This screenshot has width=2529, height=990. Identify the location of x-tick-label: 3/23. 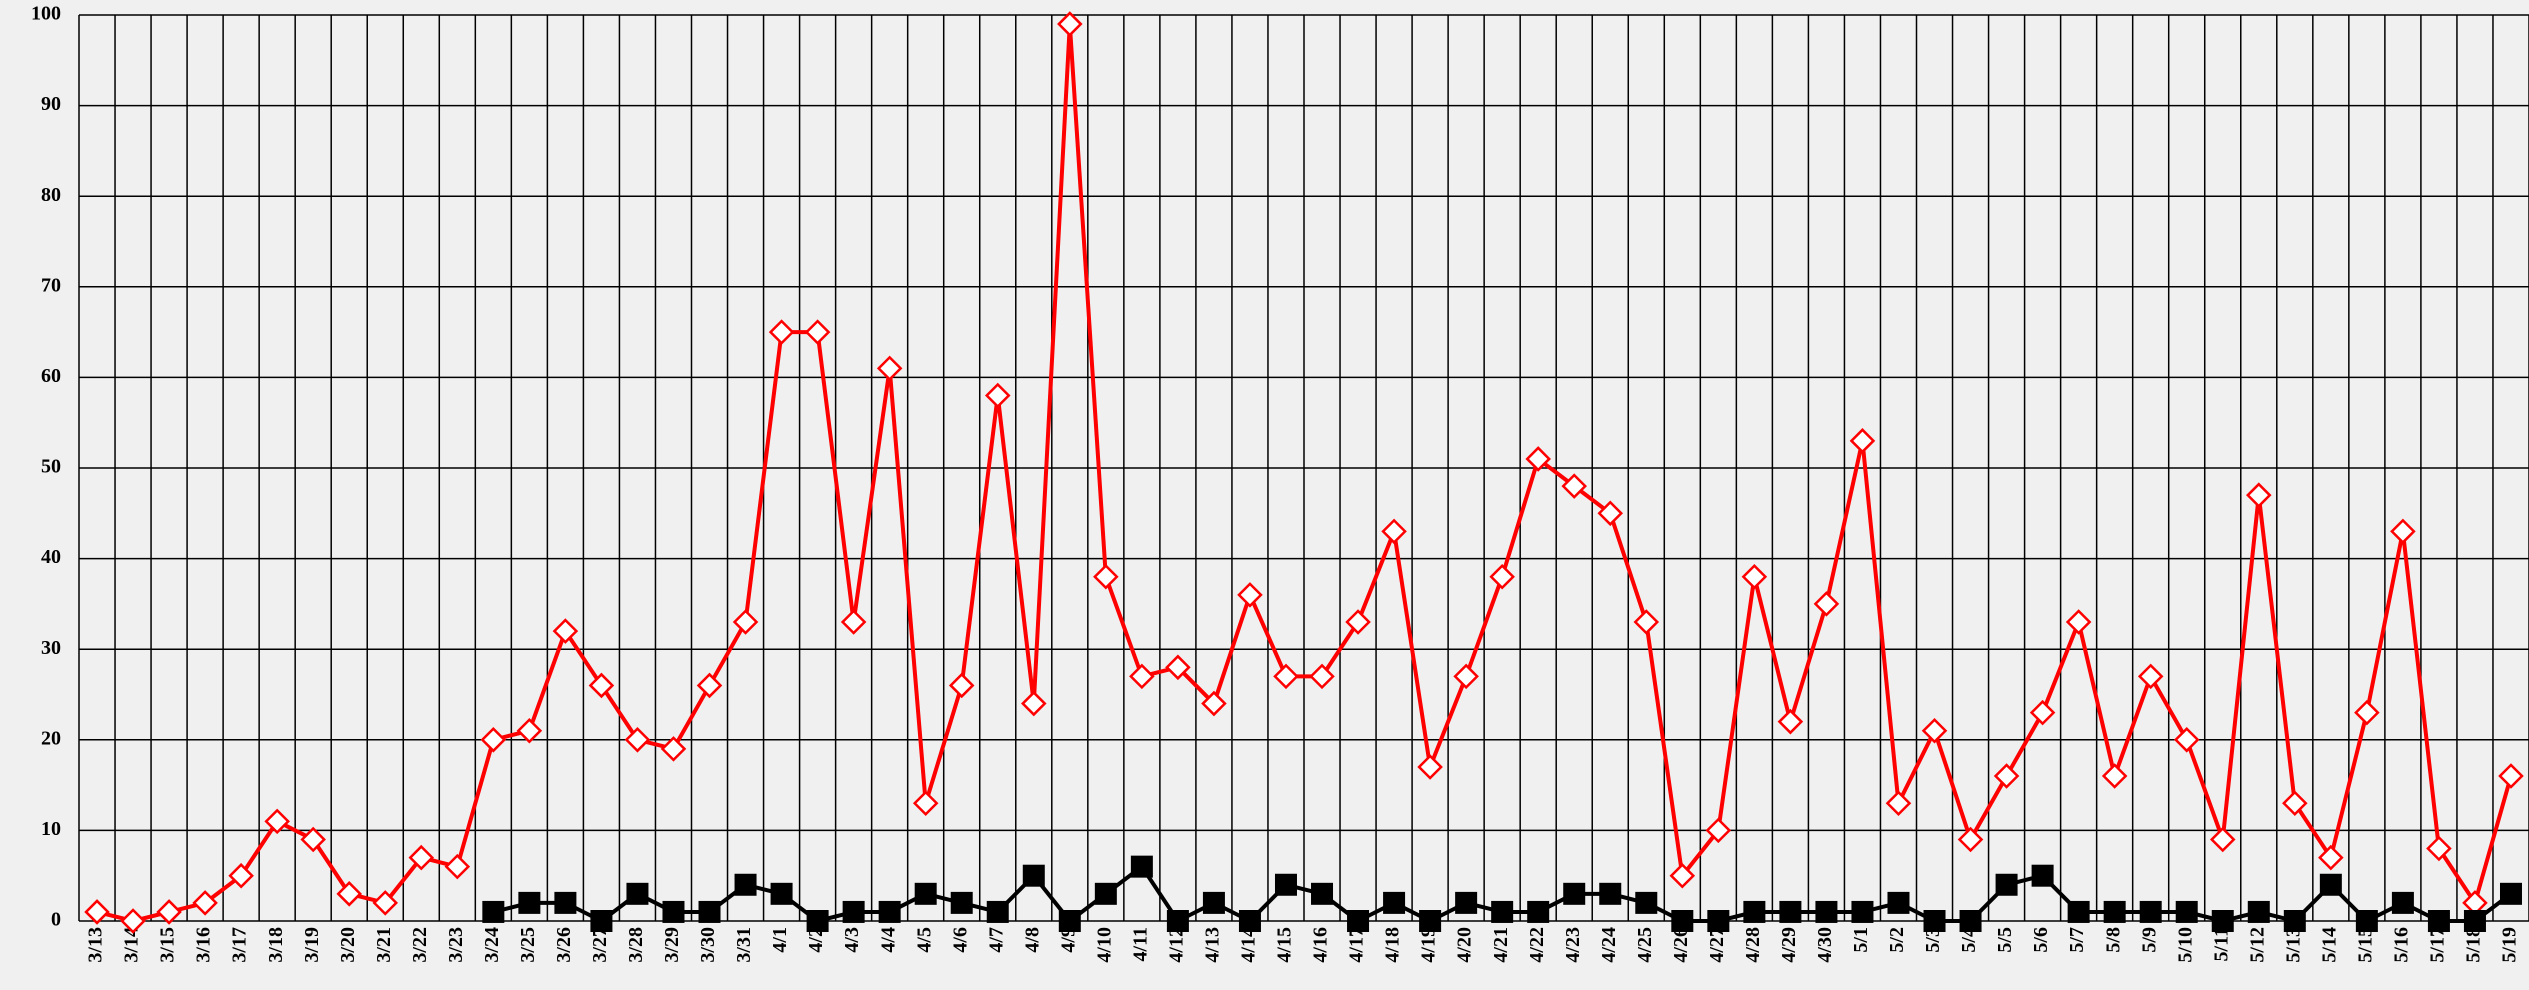
(456, 945).